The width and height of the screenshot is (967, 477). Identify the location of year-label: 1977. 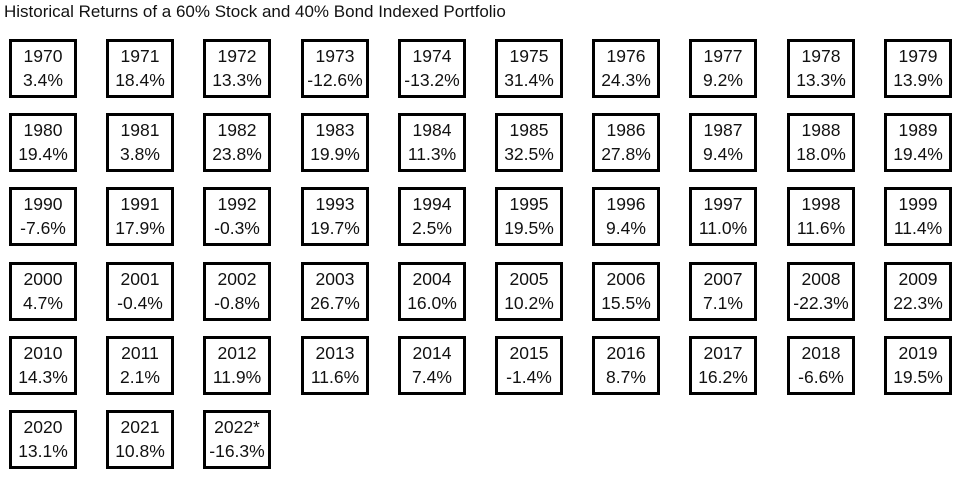
(723, 56).